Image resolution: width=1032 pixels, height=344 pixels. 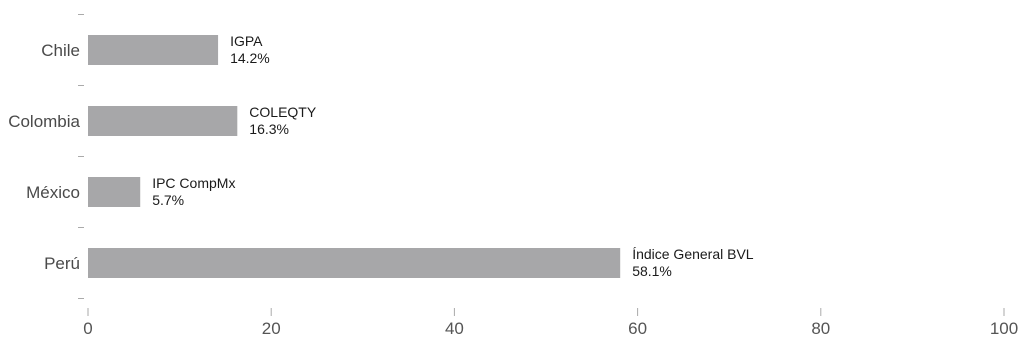 I want to click on bar-chile, so click(x=153, y=50).